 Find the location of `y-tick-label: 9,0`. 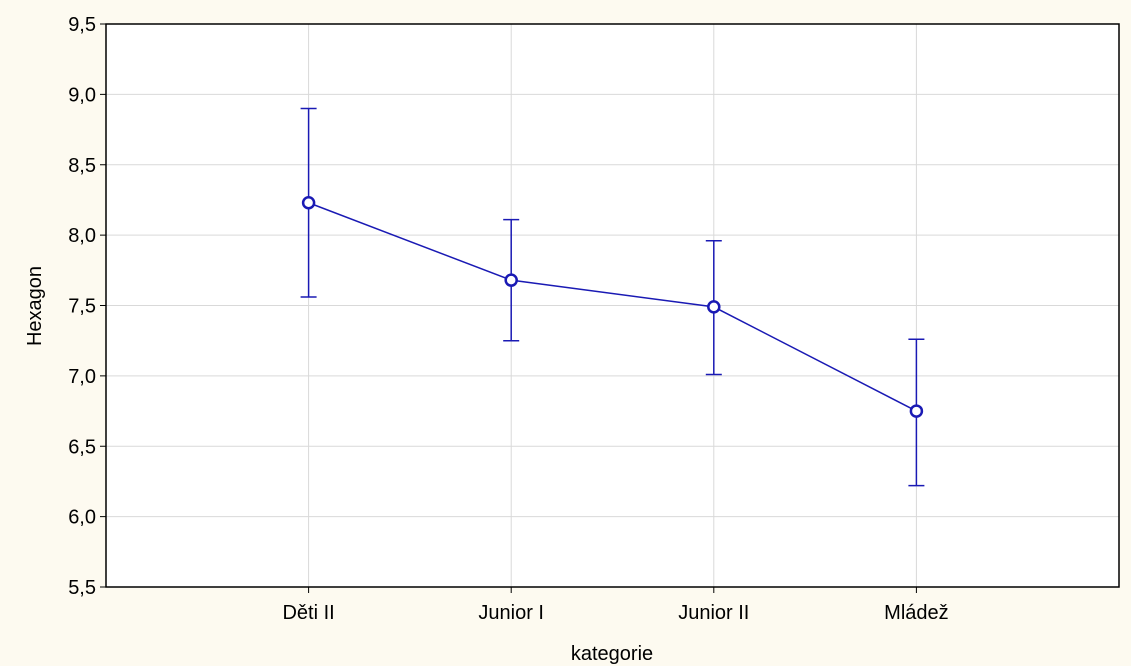

y-tick-label: 9,0 is located at coordinates (82, 95).